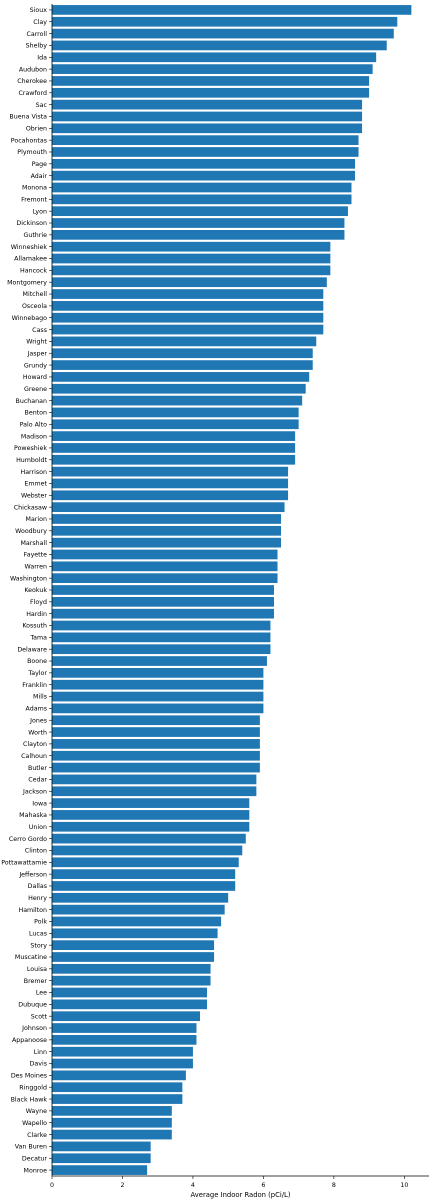 This screenshot has width=434, height=1200. What do you see at coordinates (33, 543) in the screenshot?
I see `y-tick-label: Marshall` at bounding box center [33, 543].